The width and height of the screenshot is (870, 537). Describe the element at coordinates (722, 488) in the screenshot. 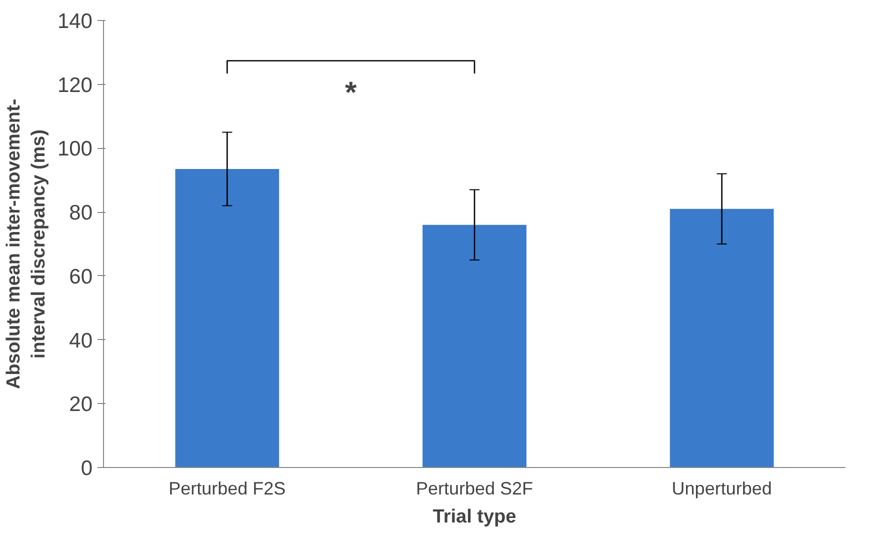

I see `x-tick-label: Unperturbed` at that location.